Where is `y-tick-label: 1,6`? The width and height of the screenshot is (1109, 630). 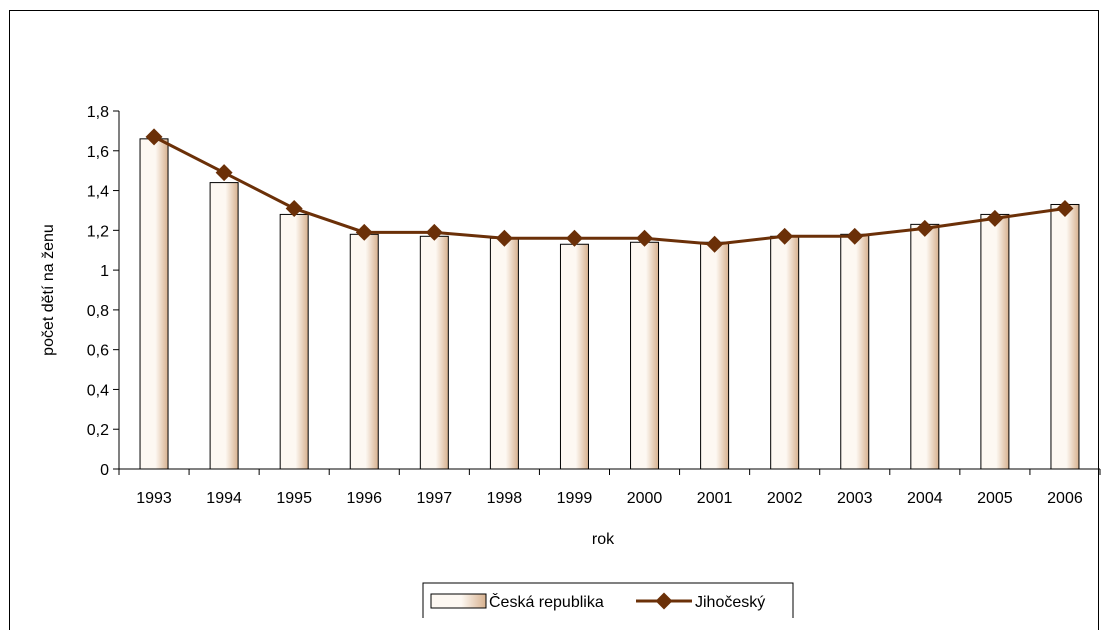
y-tick-label: 1,6 is located at coordinates (98, 152).